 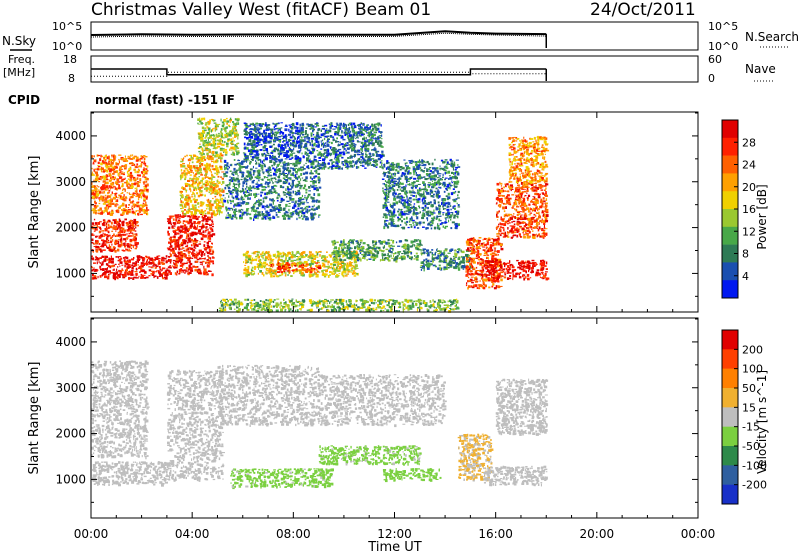 What do you see at coordinates (715, 59) in the screenshot?
I see `nave-tick-top: 60` at bounding box center [715, 59].